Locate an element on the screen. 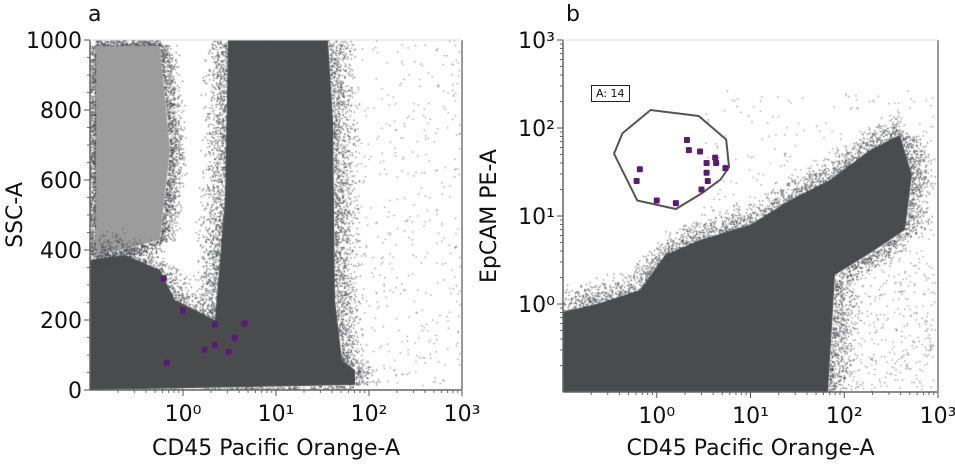 This screenshot has width=955, height=466. panel-a-x-axis-title: CD45 Pacific Orange-A is located at coordinates (276, 448).